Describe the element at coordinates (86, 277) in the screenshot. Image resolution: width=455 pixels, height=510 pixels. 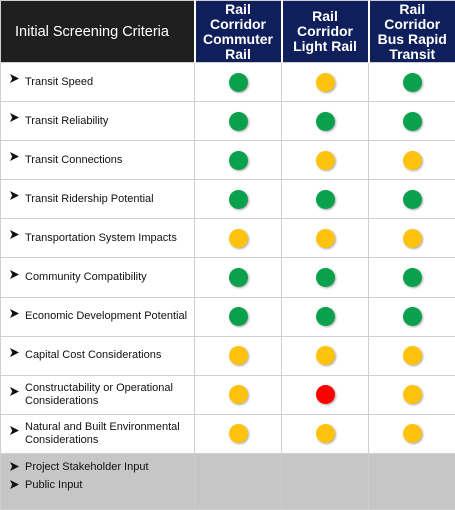
I see `criteria-label: Community Compatibility` at that location.